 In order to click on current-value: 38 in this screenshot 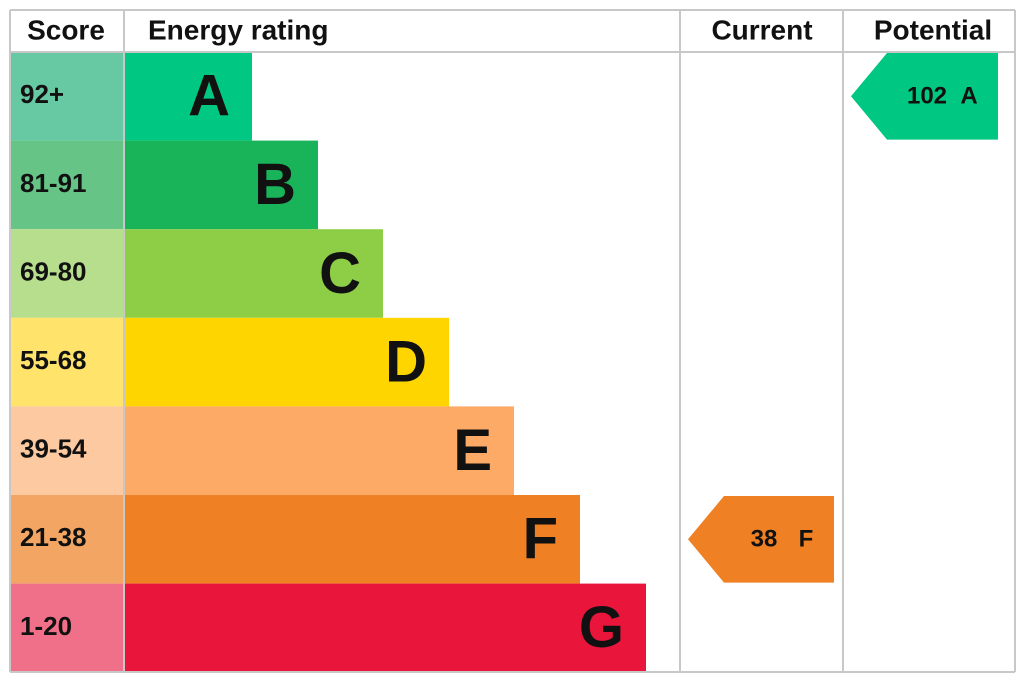, I will do `click(764, 539)`.